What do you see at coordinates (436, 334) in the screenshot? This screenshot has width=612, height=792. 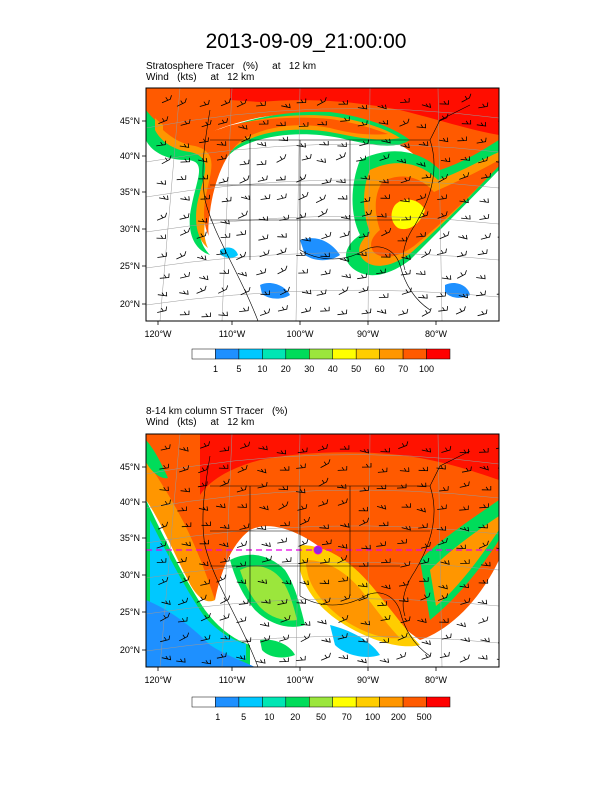 I see `lon-tick-label: 80°W` at bounding box center [436, 334].